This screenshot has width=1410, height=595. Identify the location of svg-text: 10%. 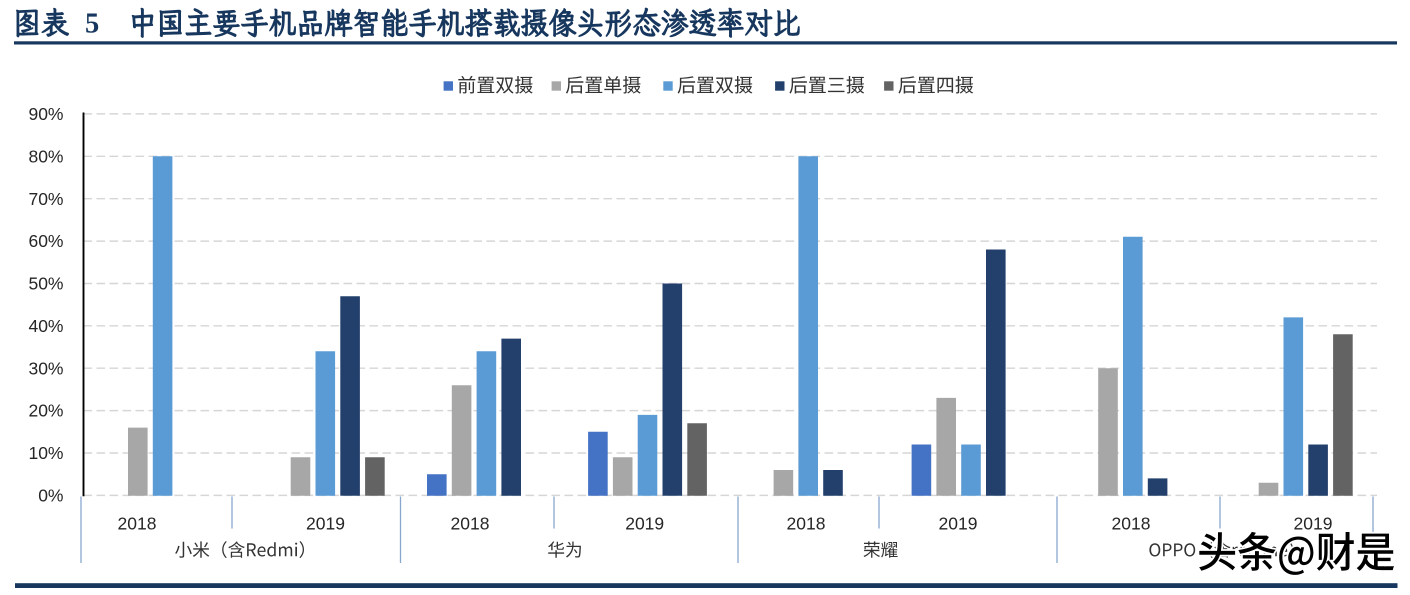
(45, 453).